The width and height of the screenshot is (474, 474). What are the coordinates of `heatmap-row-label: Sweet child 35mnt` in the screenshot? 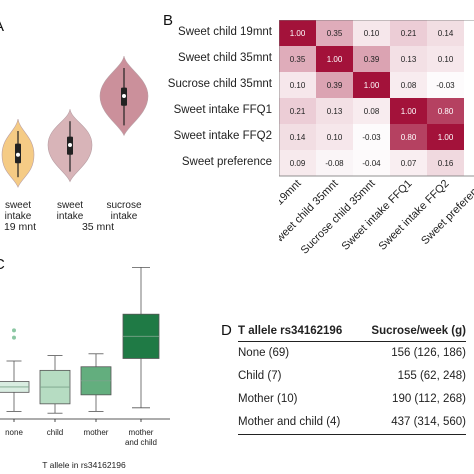 It's located at (225, 58).